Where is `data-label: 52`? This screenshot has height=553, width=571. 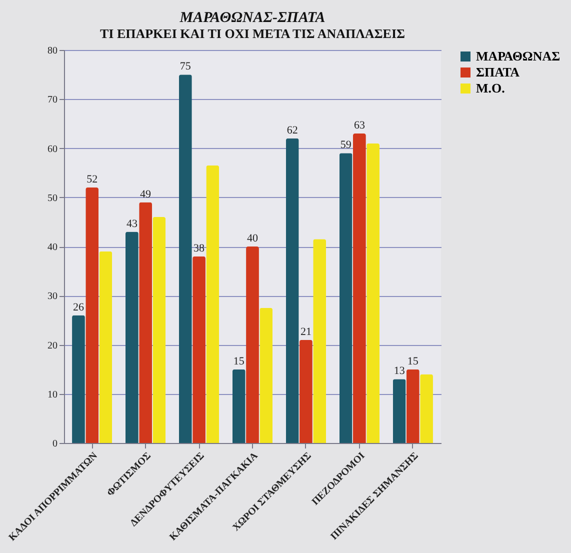
data-label: 52 is located at coordinates (92, 180).